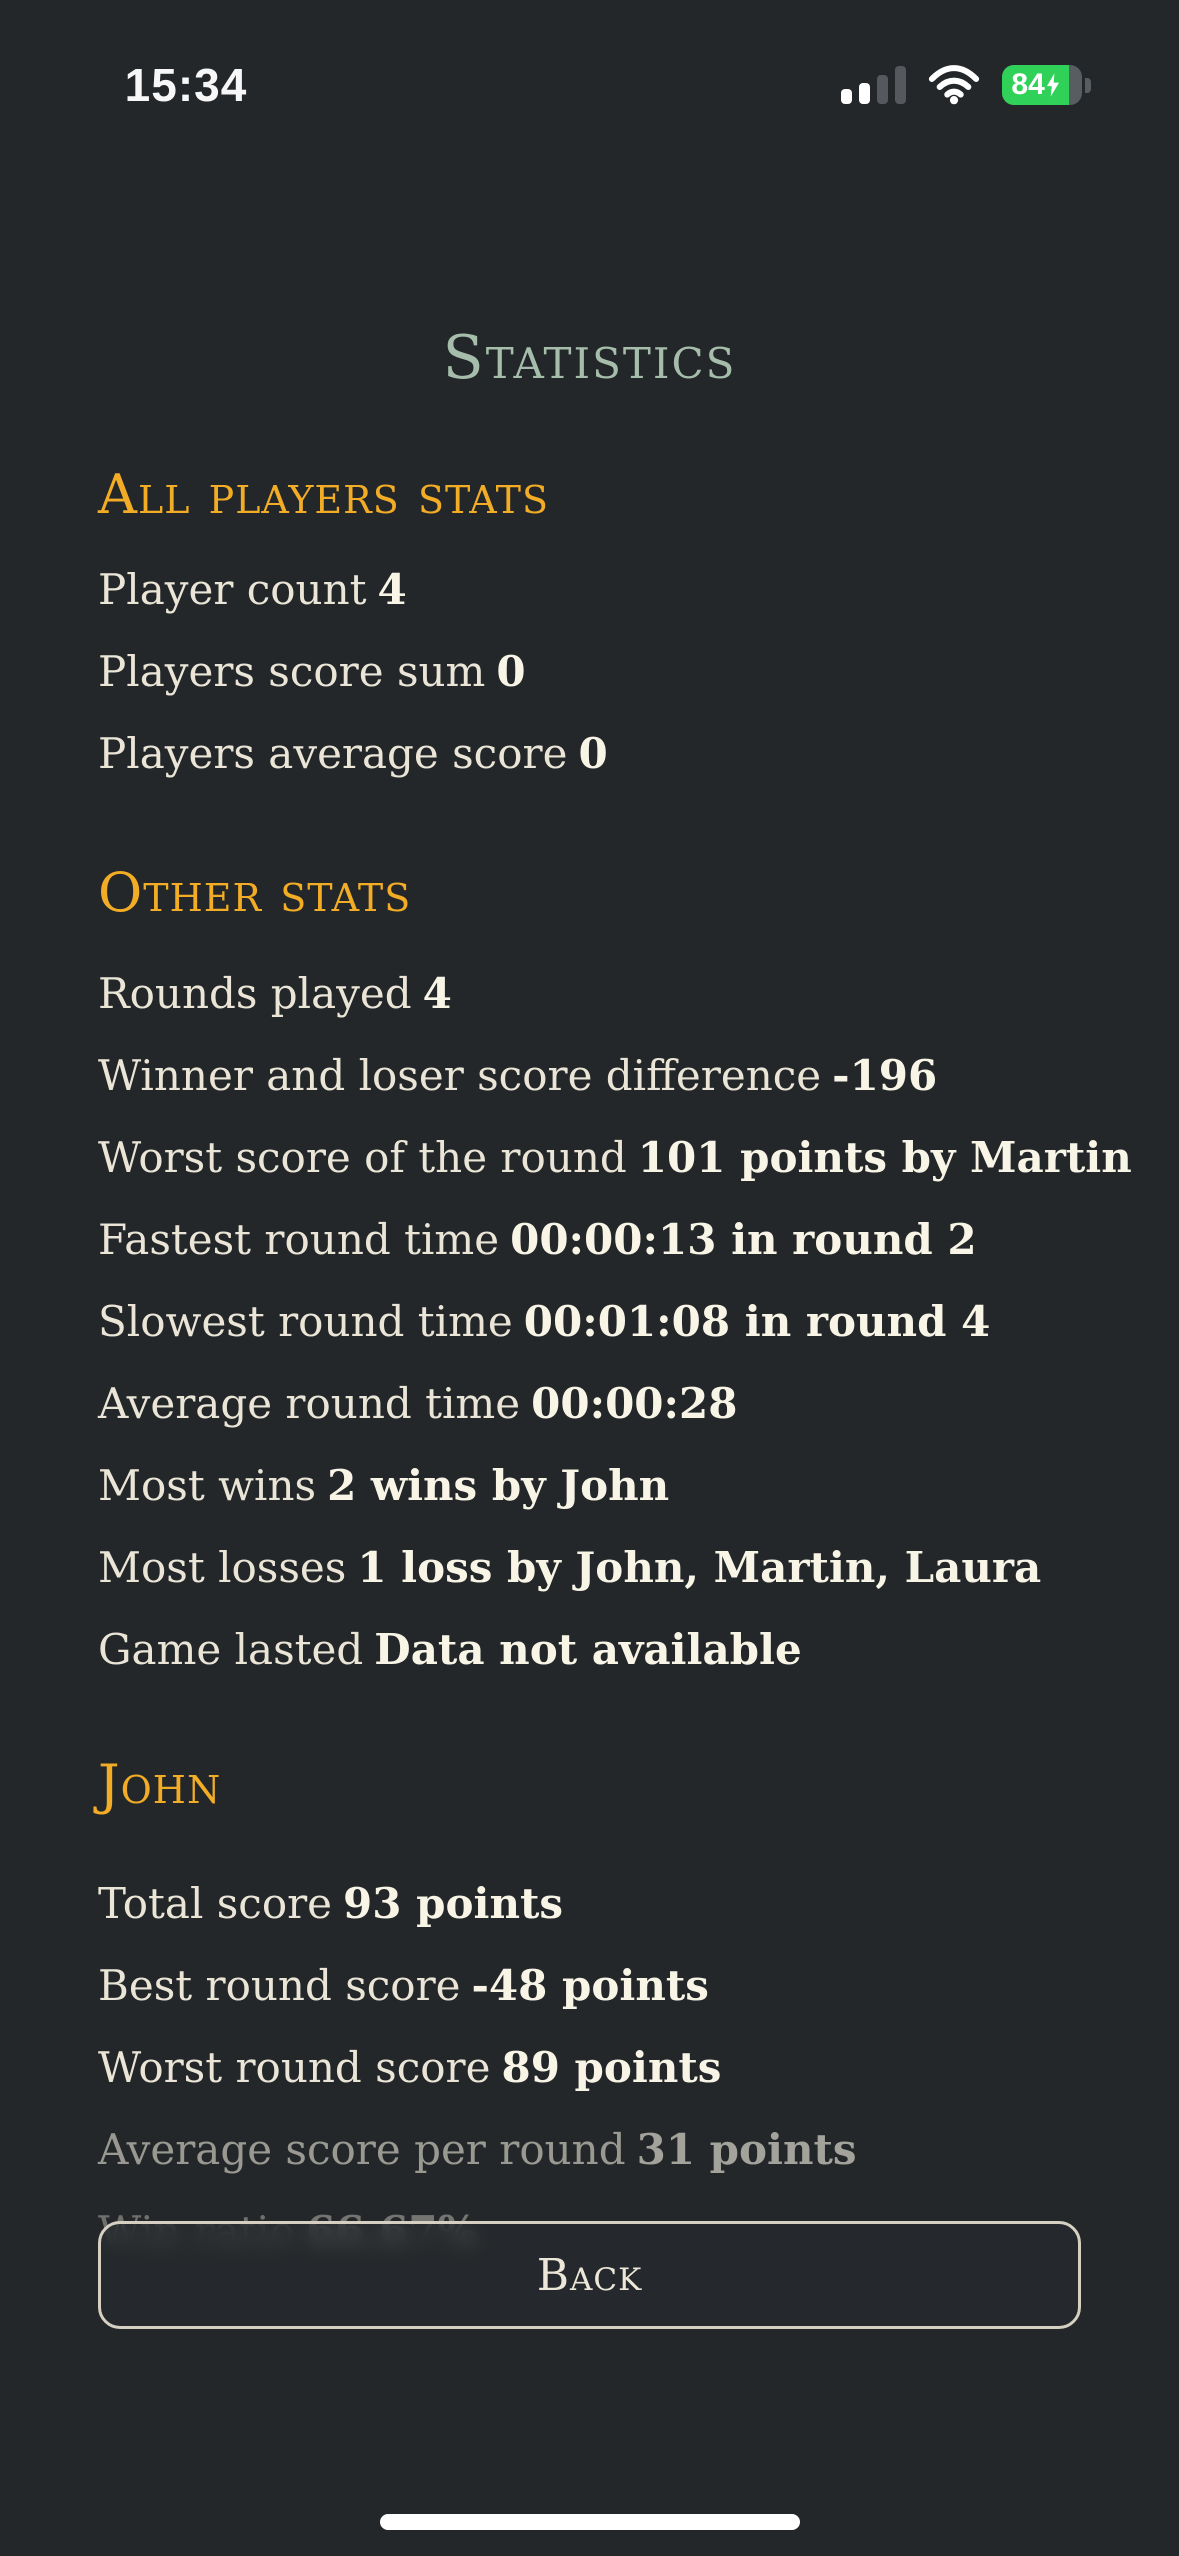 This screenshot has width=1179, height=2556. Describe the element at coordinates (1052, 85) in the screenshot. I see `charging-bolt-icon` at that location.